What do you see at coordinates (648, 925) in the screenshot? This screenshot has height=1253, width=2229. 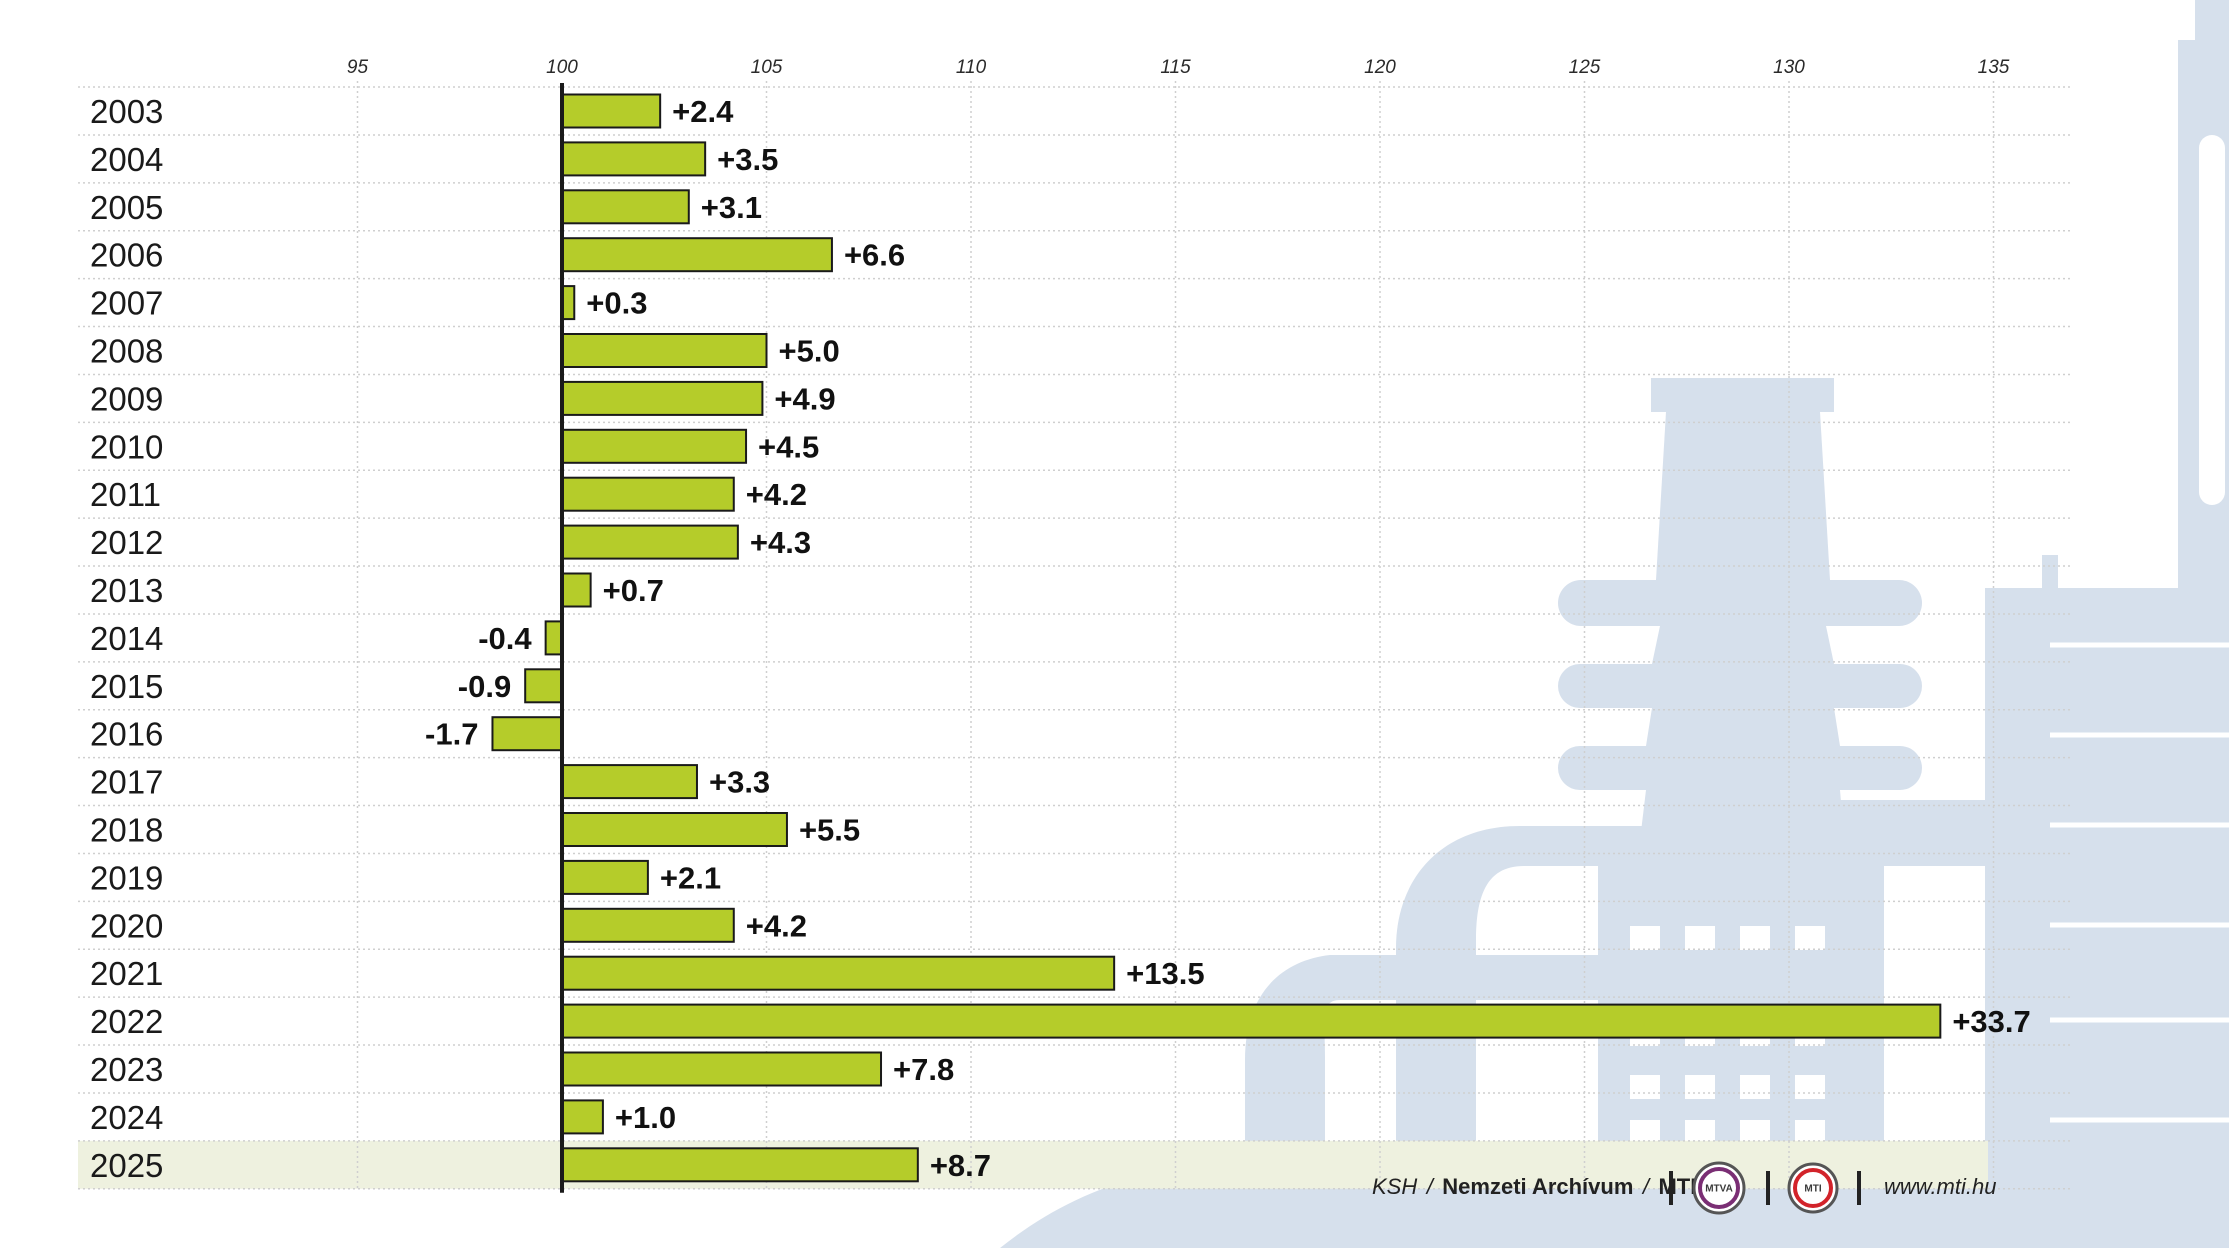 I see `bar-2020` at bounding box center [648, 925].